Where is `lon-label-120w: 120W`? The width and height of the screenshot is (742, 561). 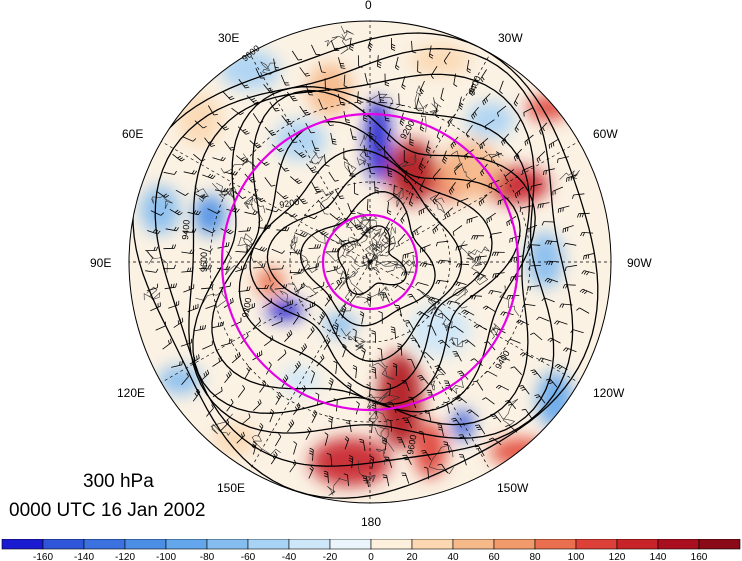 lon-label-120w: 120W is located at coordinates (609, 393).